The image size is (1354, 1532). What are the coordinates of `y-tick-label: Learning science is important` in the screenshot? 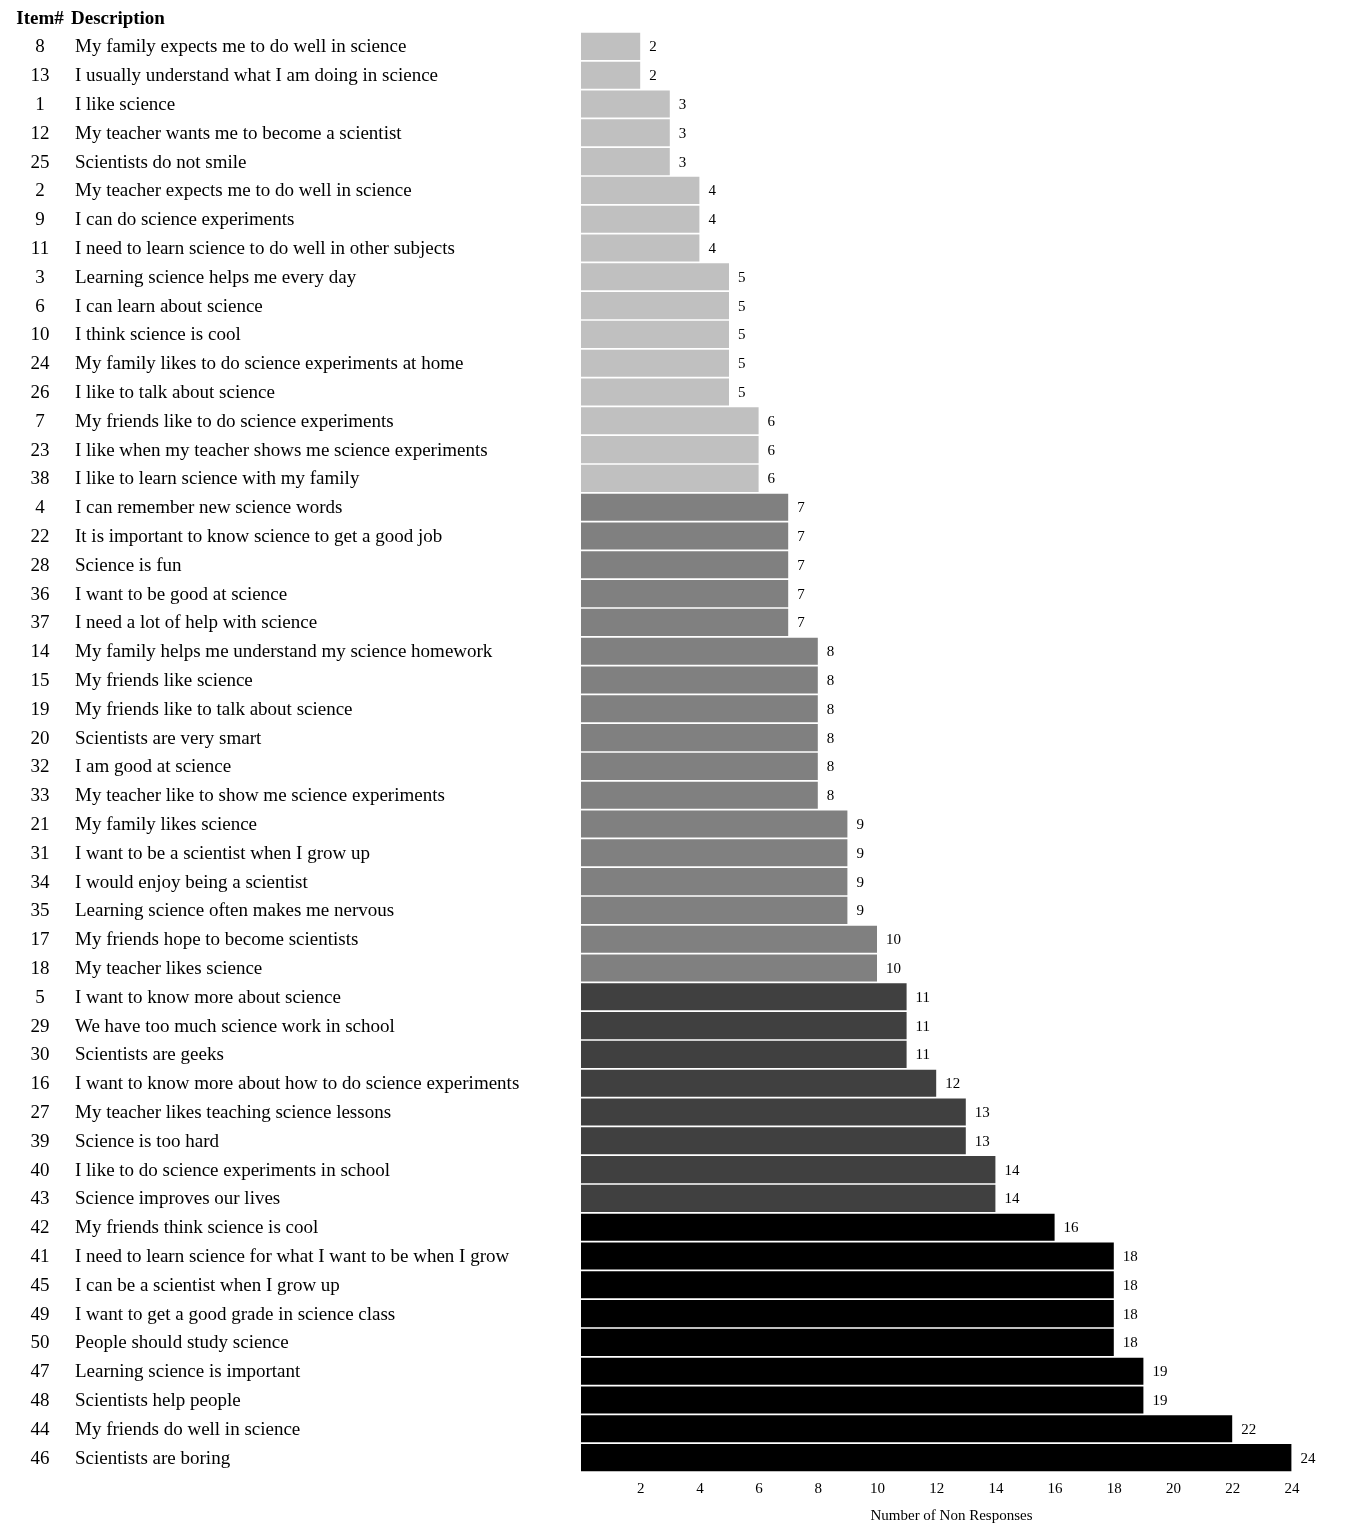 It's located at (188, 1371).